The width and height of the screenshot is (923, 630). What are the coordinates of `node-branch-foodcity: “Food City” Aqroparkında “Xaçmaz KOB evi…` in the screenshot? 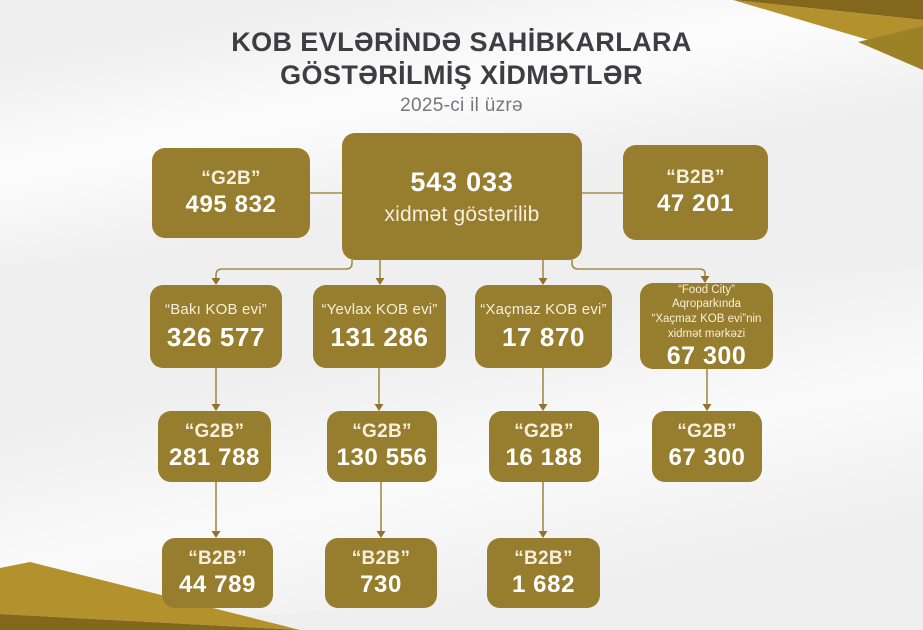 It's located at (706, 327).